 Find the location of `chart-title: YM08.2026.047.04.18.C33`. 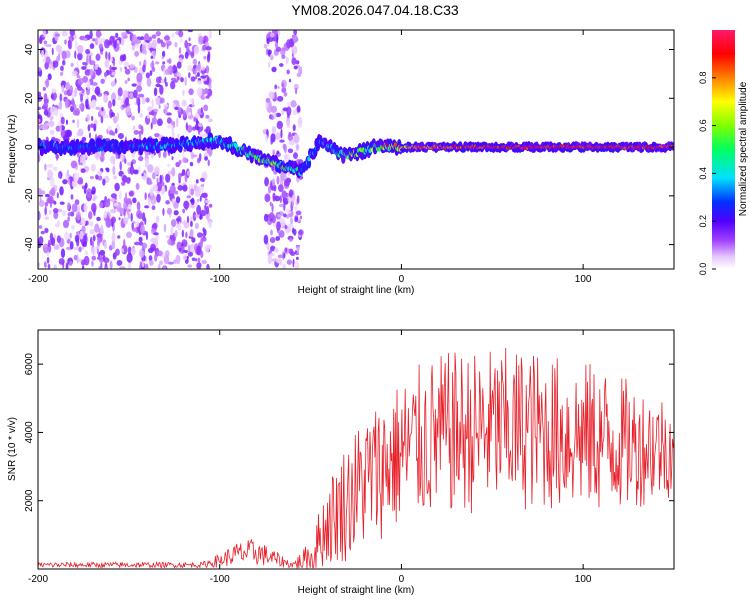

chart-title: YM08.2026.047.04.18.C33 is located at coordinates (375, 10).